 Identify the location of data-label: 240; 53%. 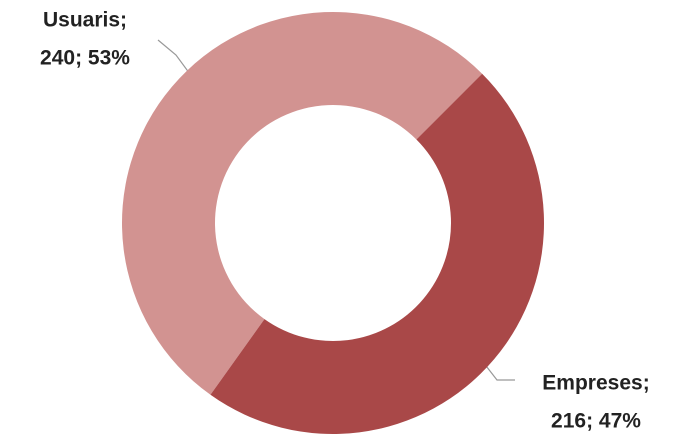
(85, 58).